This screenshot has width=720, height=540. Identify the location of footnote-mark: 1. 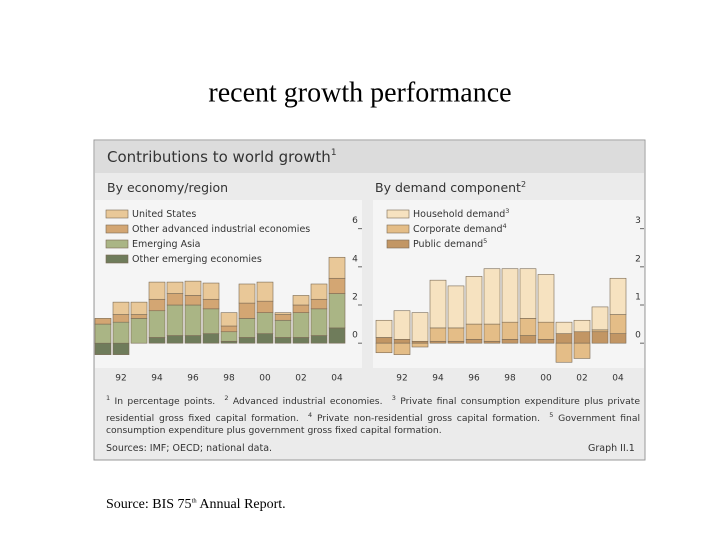
(108, 398).